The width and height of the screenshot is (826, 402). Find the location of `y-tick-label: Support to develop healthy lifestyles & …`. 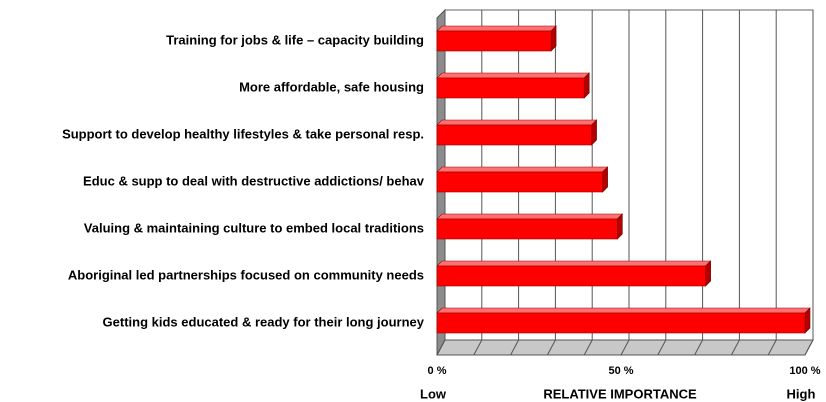

y-tick-label: Support to develop healthy lifestyles & … is located at coordinates (243, 133).